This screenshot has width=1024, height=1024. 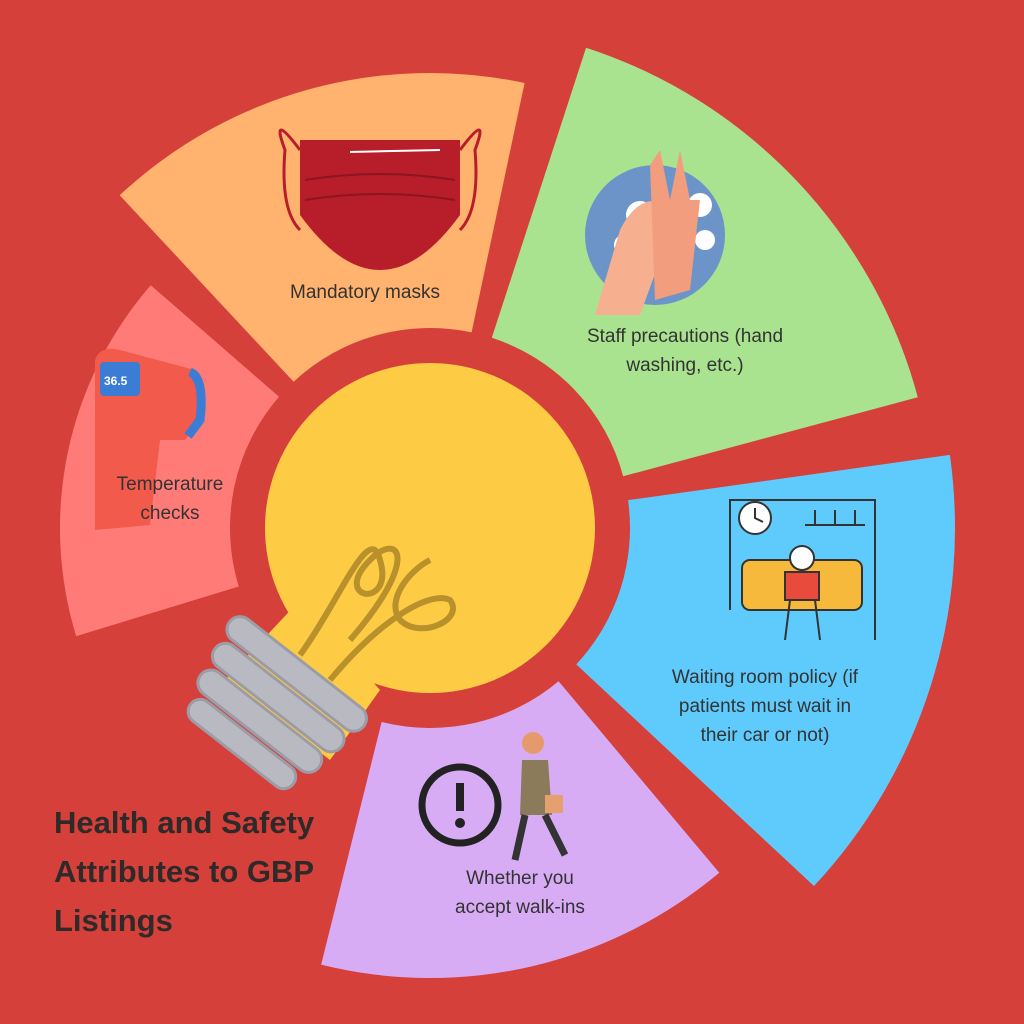 I want to click on label-line: accept walk-ins, so click(x=520, y=907).